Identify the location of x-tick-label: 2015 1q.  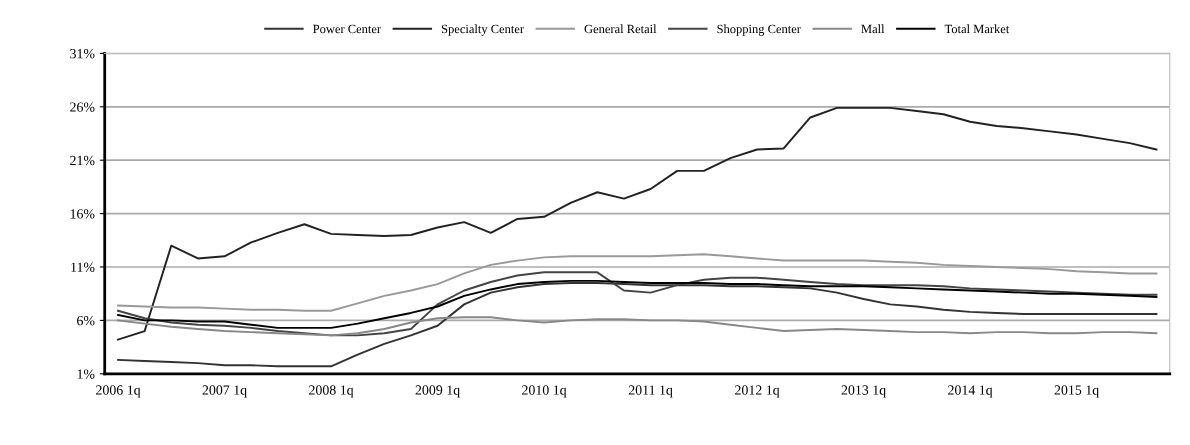
(1076, 391).